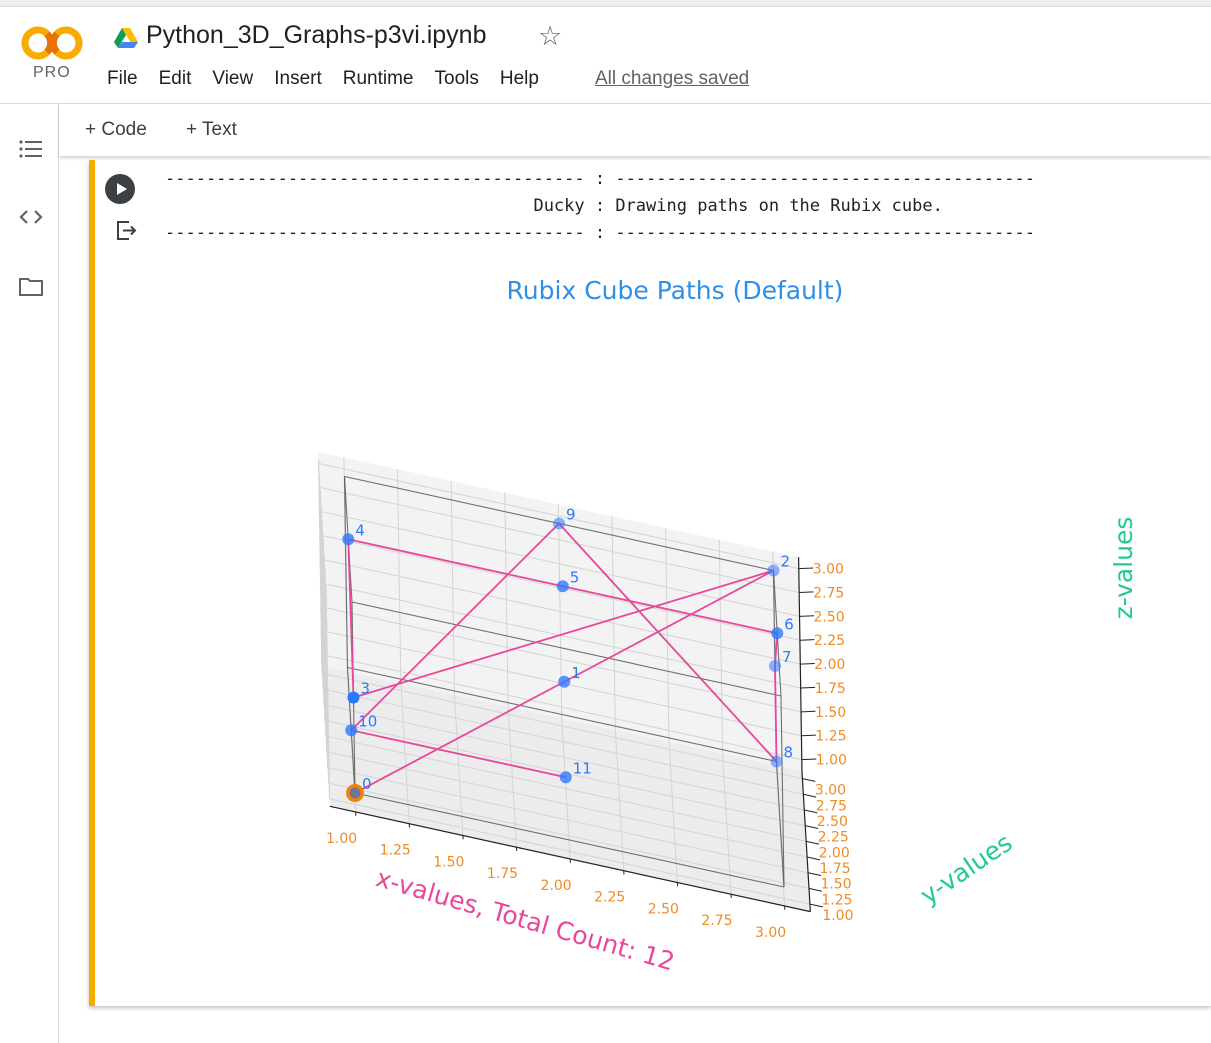  Describe the element at coordinates (609, 898) in the screenshot. I see `x-tick-label: 2.25` at that location.